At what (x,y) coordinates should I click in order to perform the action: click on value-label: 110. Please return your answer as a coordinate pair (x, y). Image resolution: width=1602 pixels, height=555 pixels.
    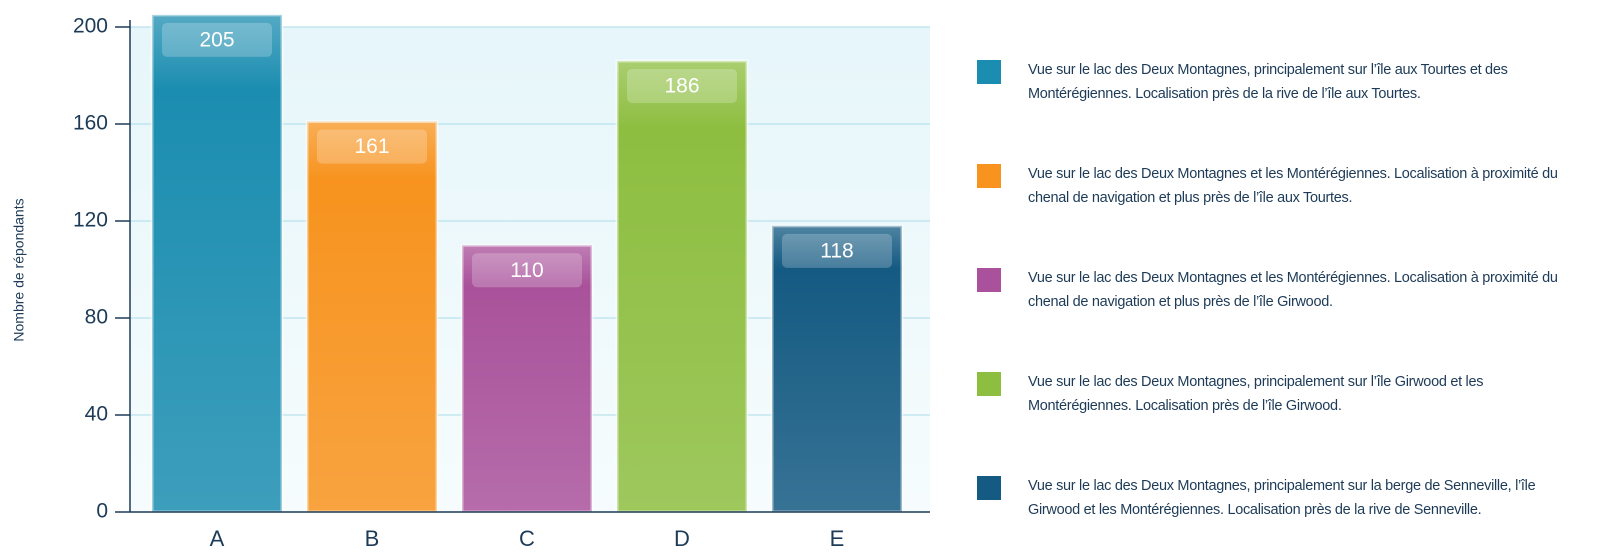
    Looking at the image, I should click on (526, 270).